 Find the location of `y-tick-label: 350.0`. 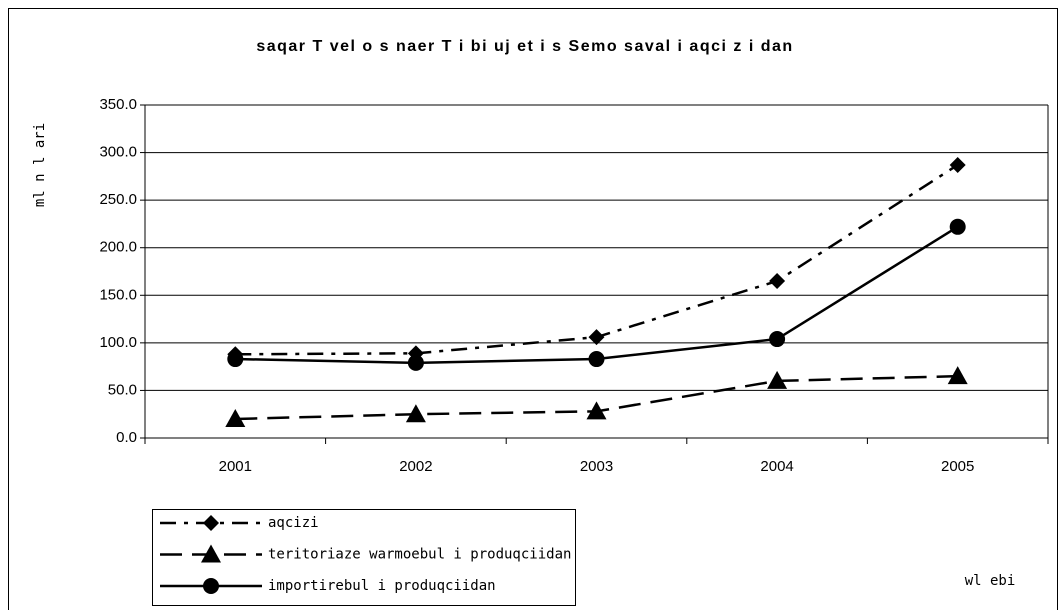

y-tick-label: 350.0 is located at coordinates (118, 104).